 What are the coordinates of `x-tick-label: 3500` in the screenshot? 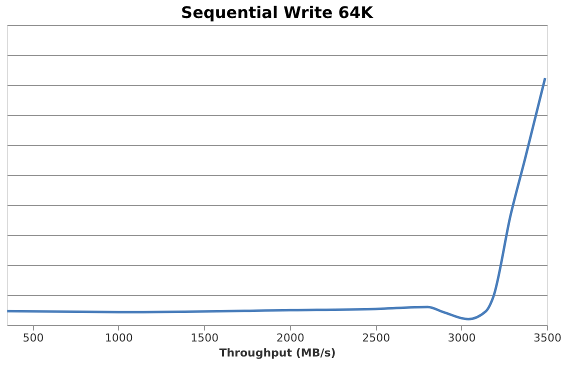 It's located at (548, 338).